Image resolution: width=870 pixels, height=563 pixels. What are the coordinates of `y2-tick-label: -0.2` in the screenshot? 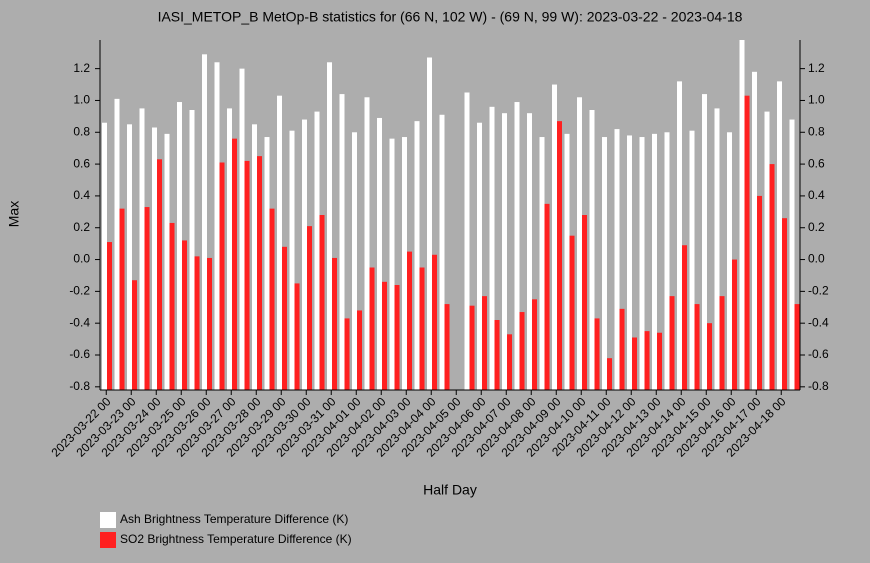 It's located at (818, 291).